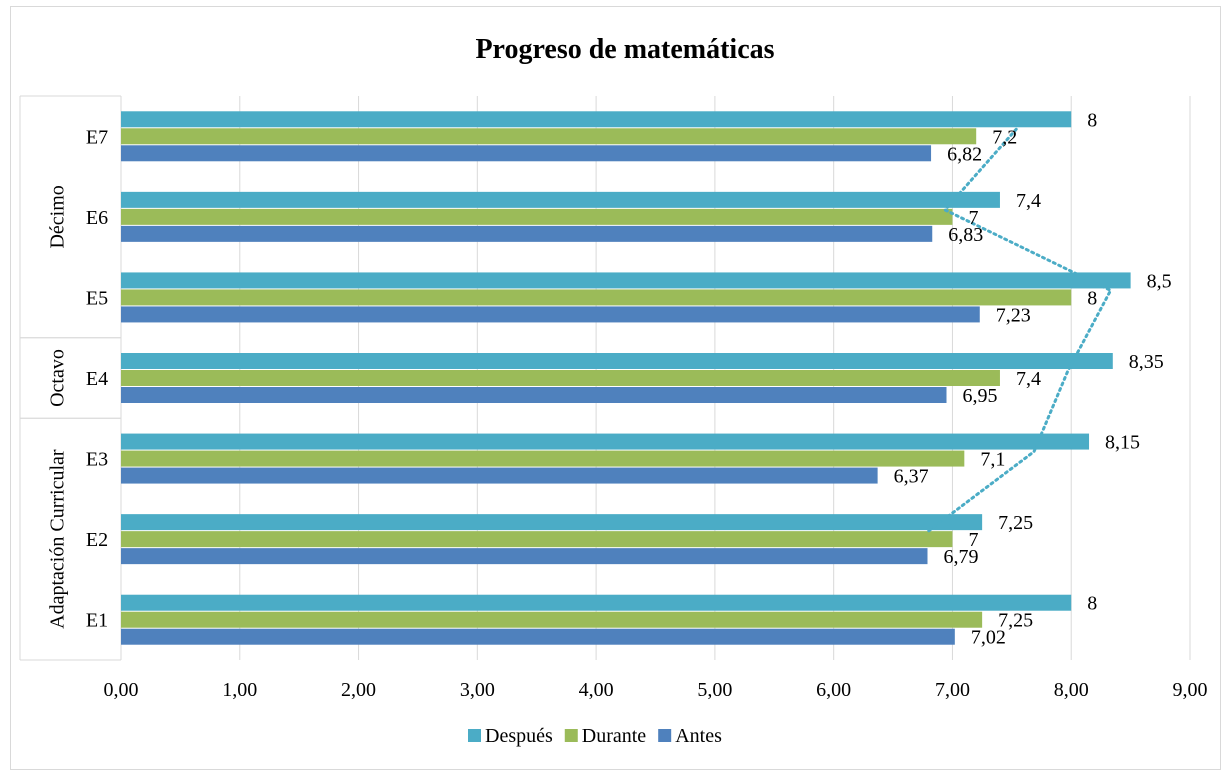 The image size is (1230, 774). What do you see at coordinates (97, 460) in the screenshot?
I see `category-label: E3` at bounding box center [97, 460].